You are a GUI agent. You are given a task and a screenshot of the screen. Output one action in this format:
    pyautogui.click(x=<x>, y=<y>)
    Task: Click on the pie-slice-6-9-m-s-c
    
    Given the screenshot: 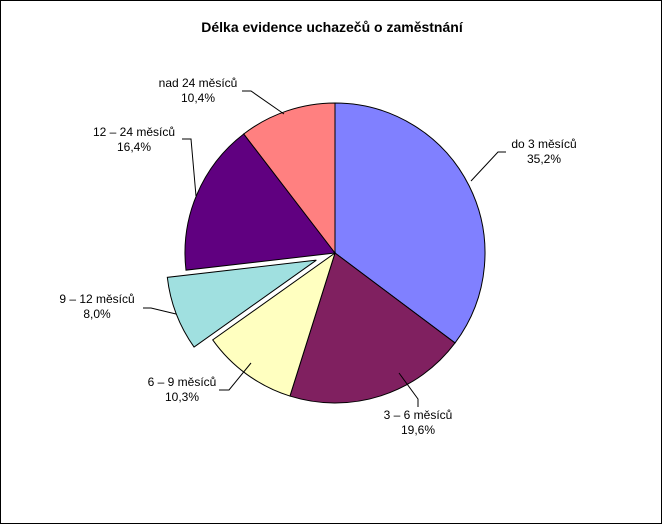 What is the action you would take?
    pyautogui.click(x=274, y=324)
    